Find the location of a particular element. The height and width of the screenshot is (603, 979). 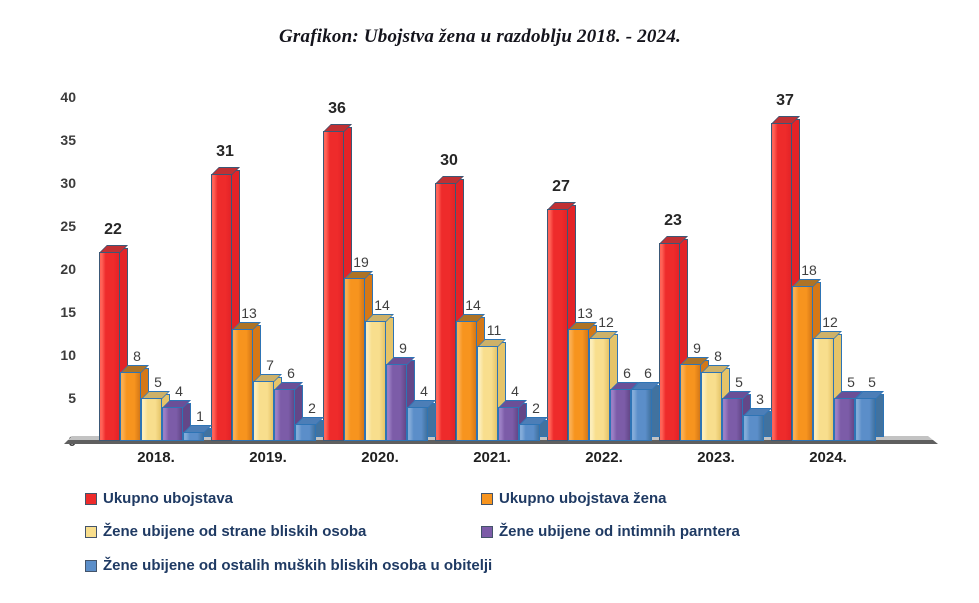

year-label: 2018. is located at coordinates (156, 457).